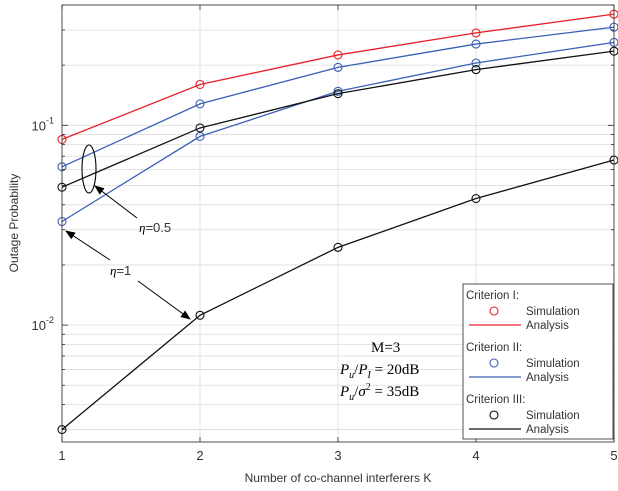 This screenshot has height=491, width=618. What do you see at coordinates (120, 270) in the screenshot?
I see `eta-one-label: η=1` at bounding box center [120, 270].